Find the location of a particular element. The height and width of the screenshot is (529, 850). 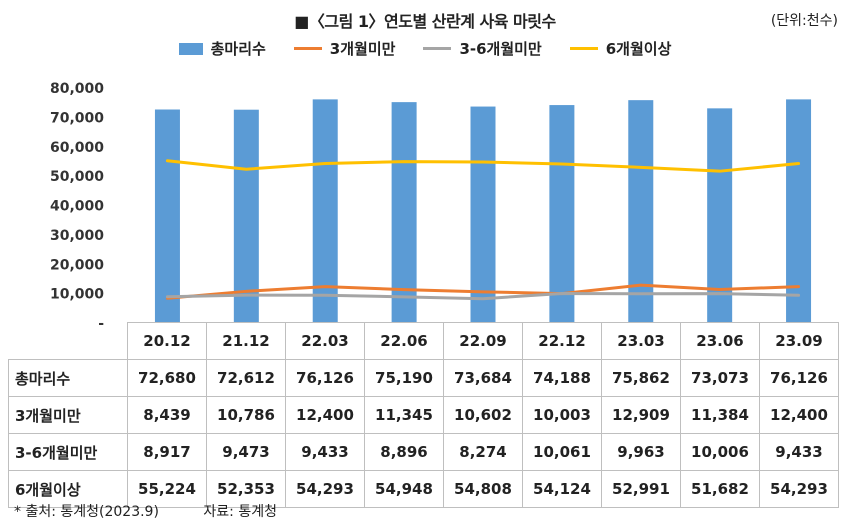

footnote-source: * 출처: 통계청(2023.9) is located at coordinates (86, 512).